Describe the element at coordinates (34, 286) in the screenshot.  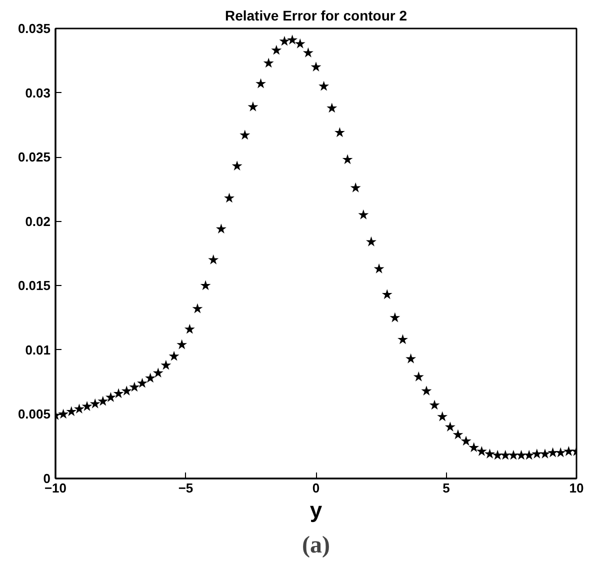
I see `y-tick-label: 0.015` at that location.